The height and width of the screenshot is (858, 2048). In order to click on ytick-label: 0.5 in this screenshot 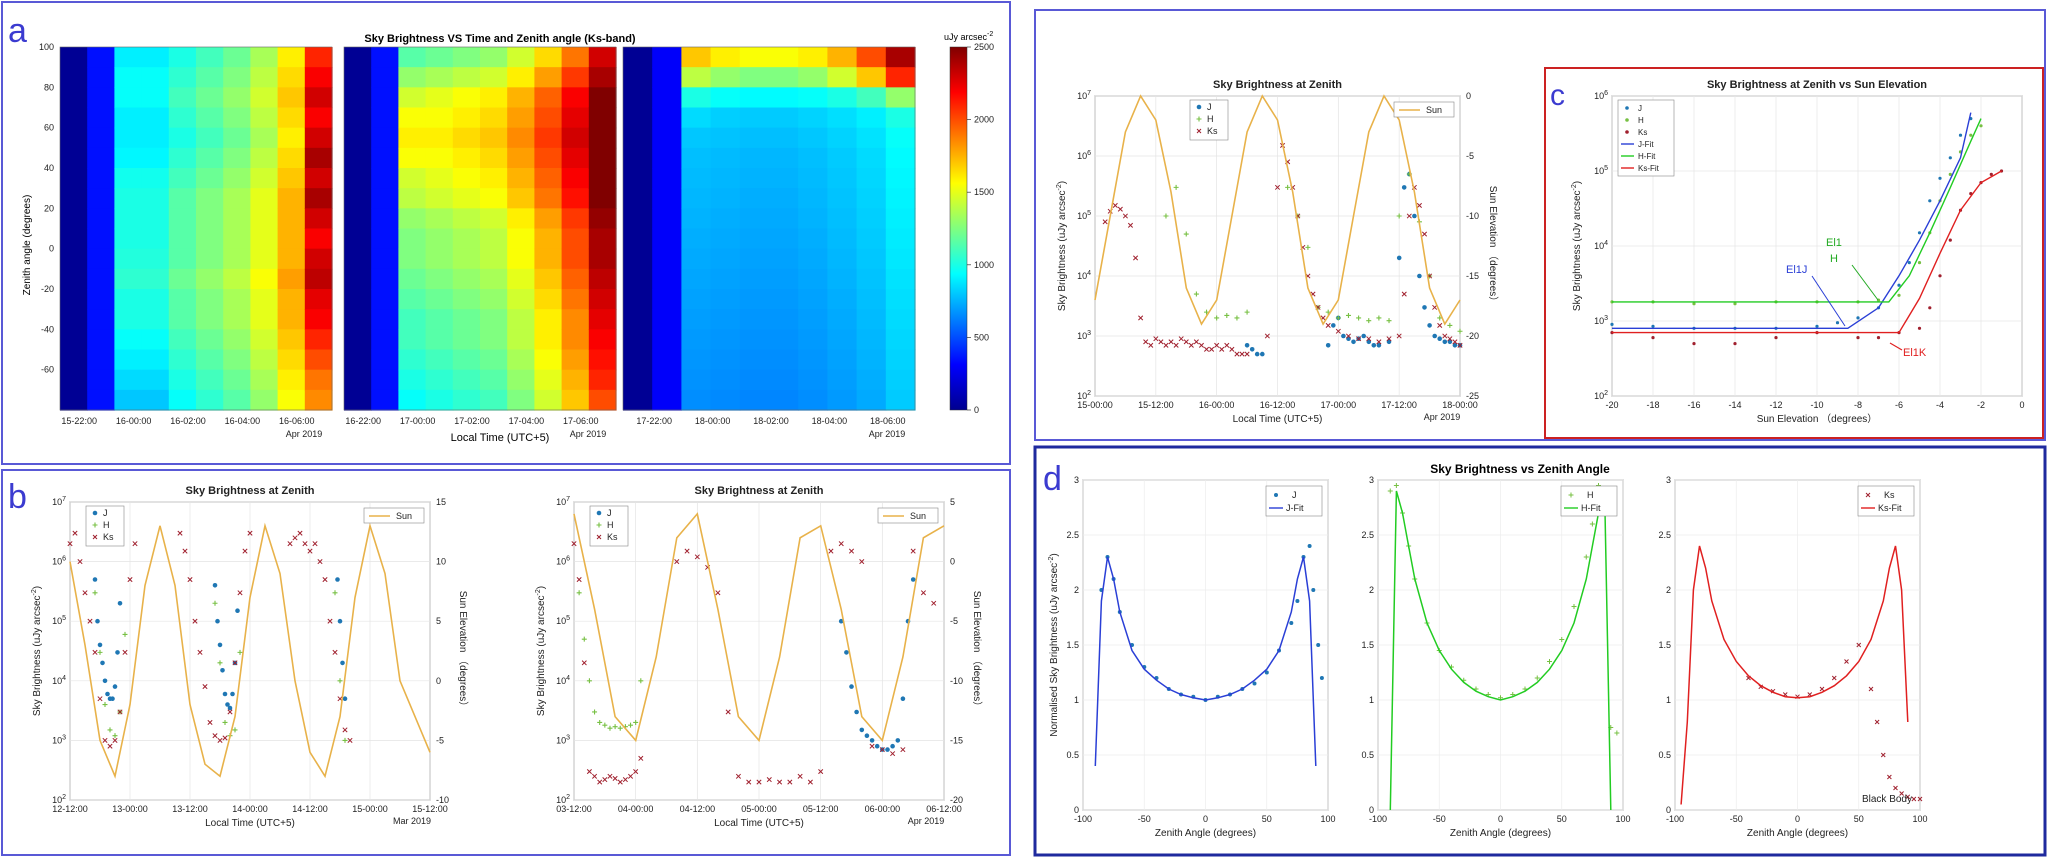, I will do `click(1072, 755)`.